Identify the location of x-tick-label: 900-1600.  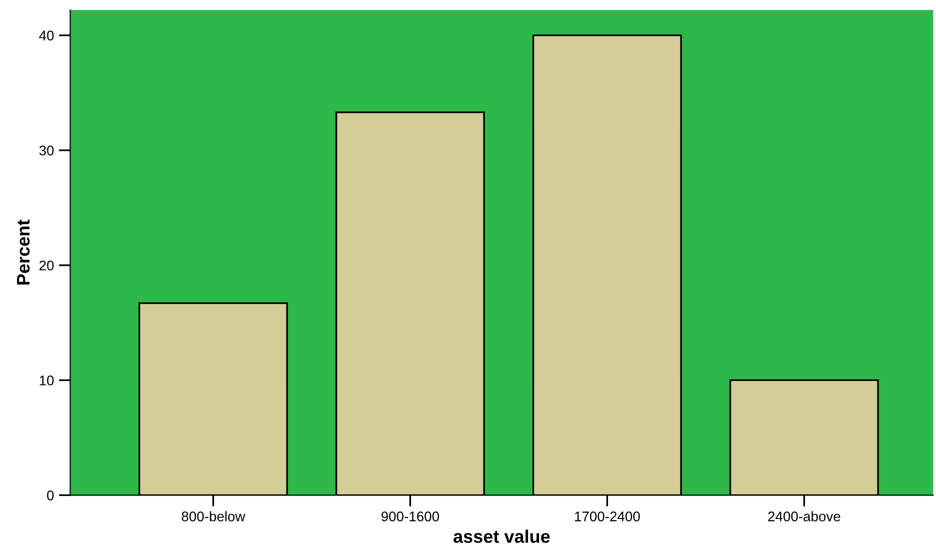
(411, 517).